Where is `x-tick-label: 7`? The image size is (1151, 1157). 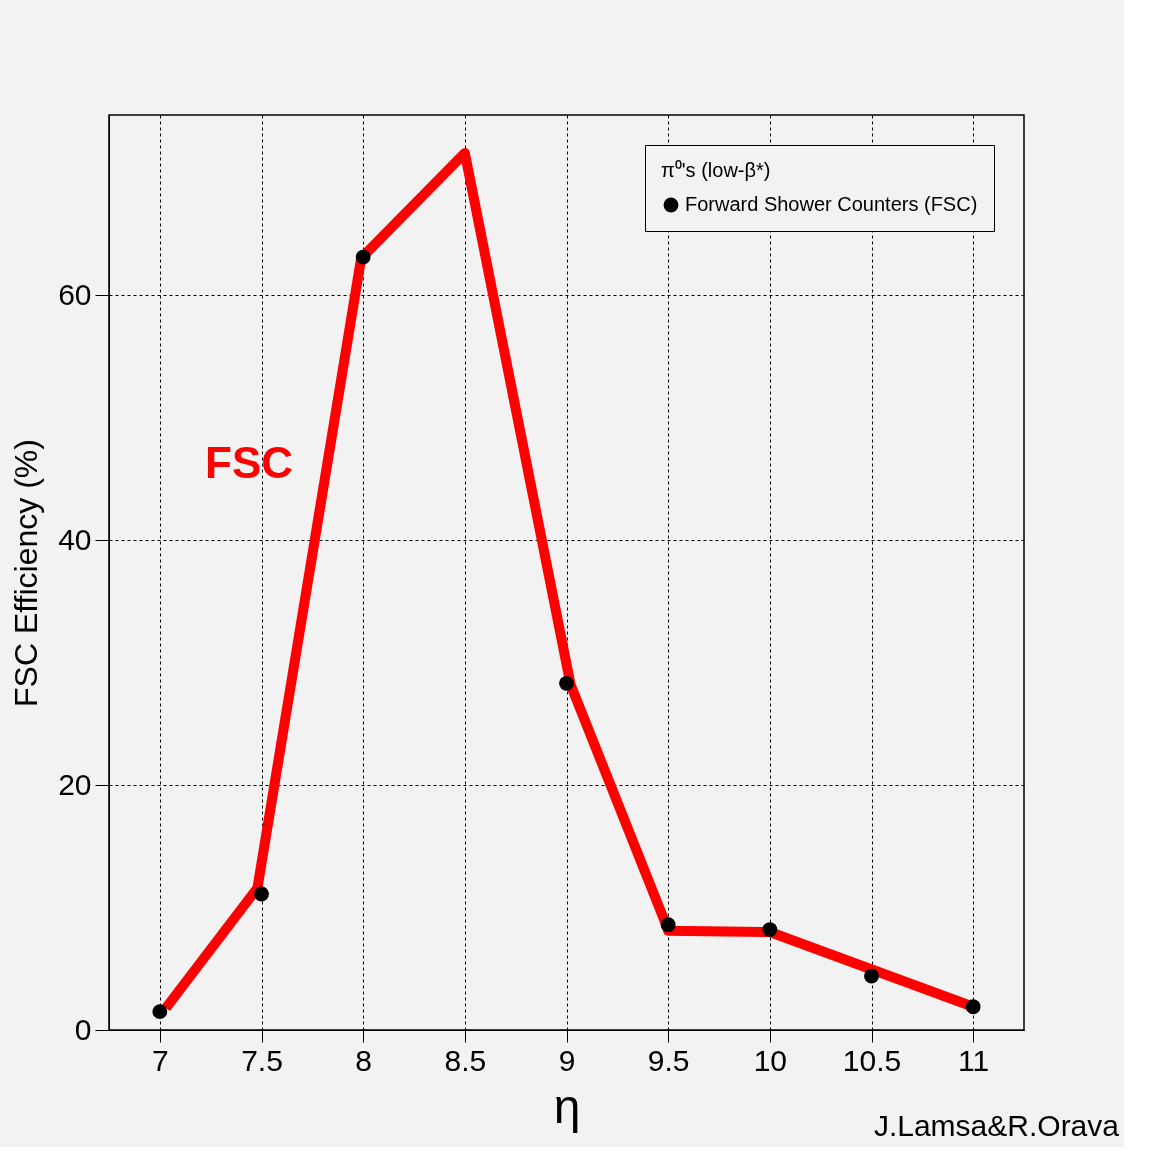 x-tick-label: 7 is located at coordinates (160, 1060).